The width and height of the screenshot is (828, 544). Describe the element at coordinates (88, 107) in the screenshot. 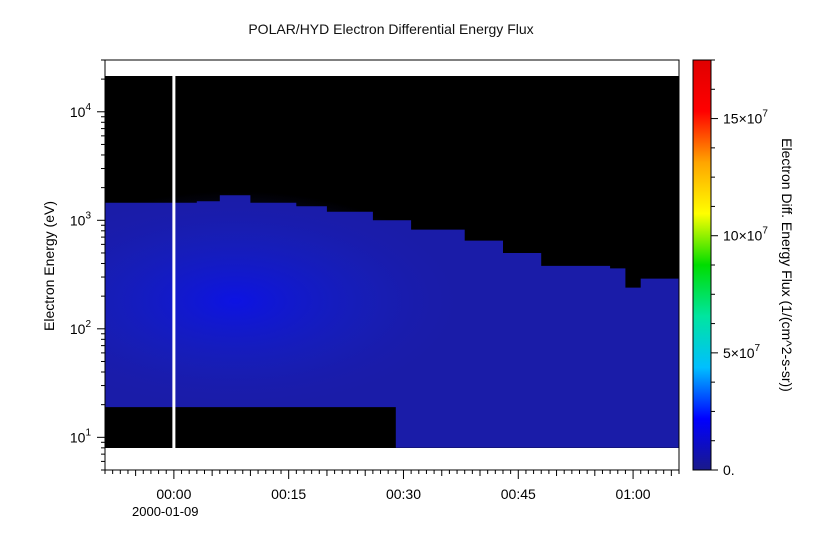

I see `y-tick-exponent: 4` at that location.